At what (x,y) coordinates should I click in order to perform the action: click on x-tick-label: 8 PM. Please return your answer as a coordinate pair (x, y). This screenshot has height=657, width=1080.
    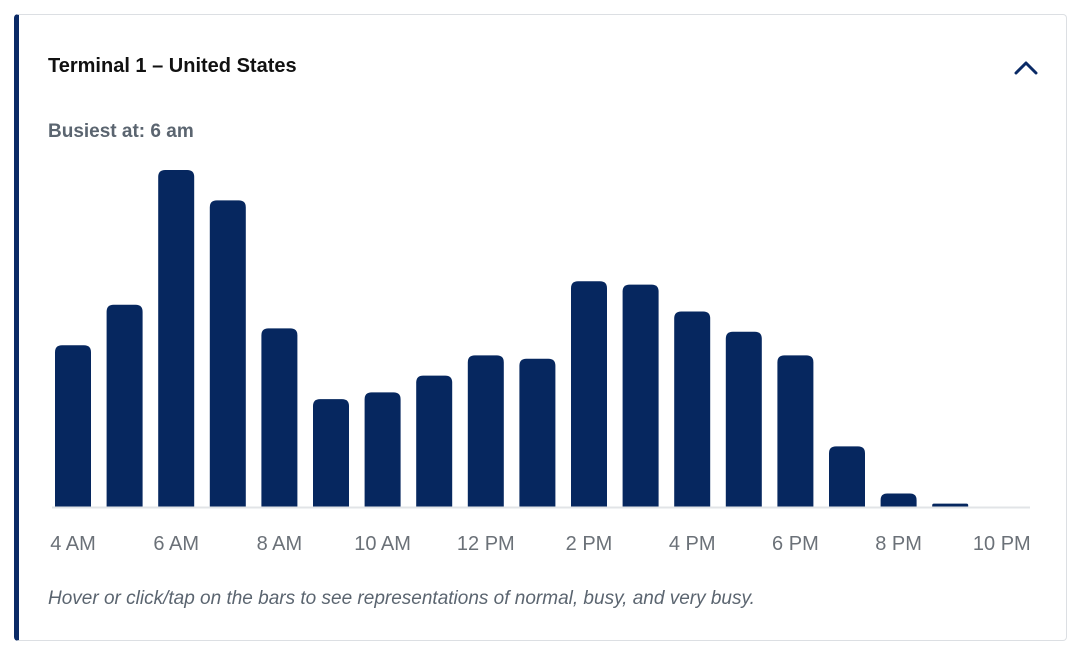
    Looking at the image, I should click on (898, 544).